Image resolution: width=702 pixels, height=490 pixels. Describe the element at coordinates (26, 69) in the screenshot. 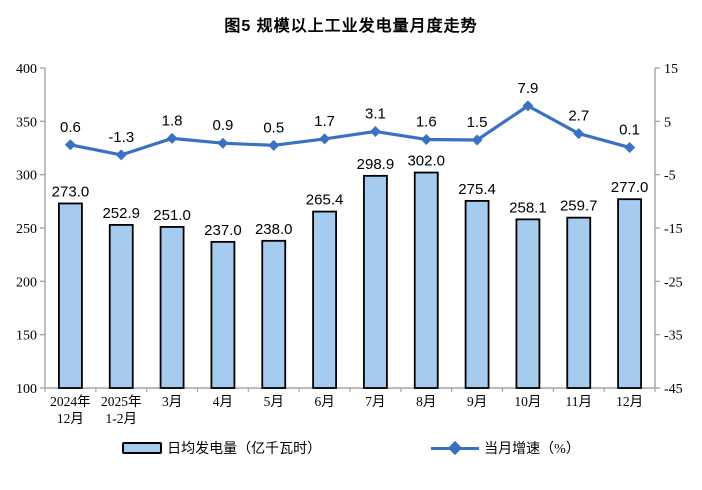

I see `left-axis-tick-label: 400` at that location.